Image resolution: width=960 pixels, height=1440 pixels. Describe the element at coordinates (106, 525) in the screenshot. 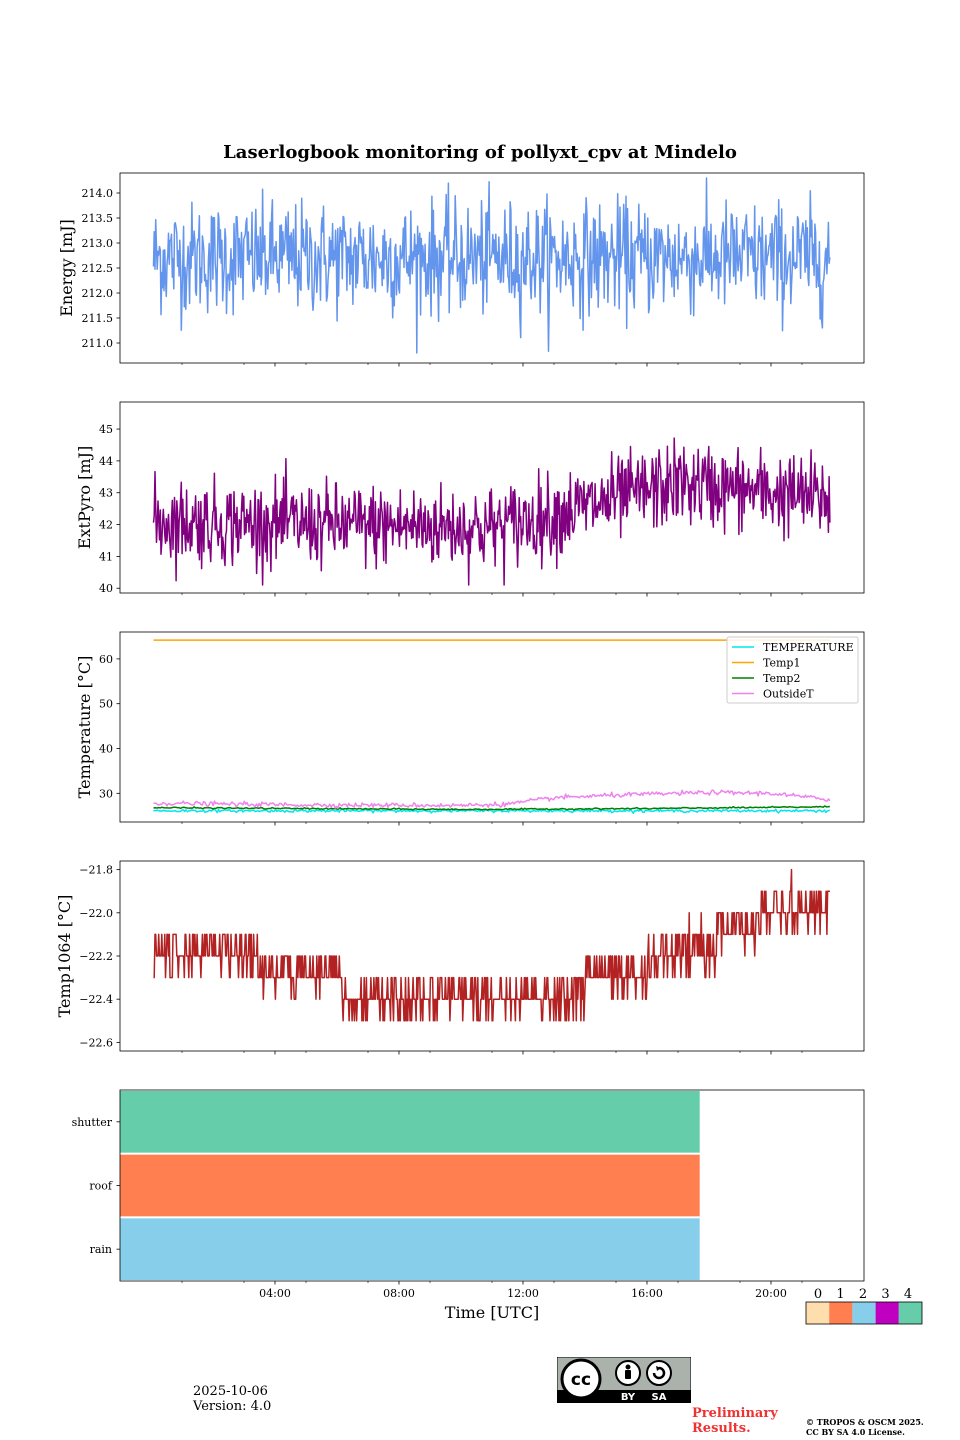

I see `ytick-label-extpyro: 42` at that location.